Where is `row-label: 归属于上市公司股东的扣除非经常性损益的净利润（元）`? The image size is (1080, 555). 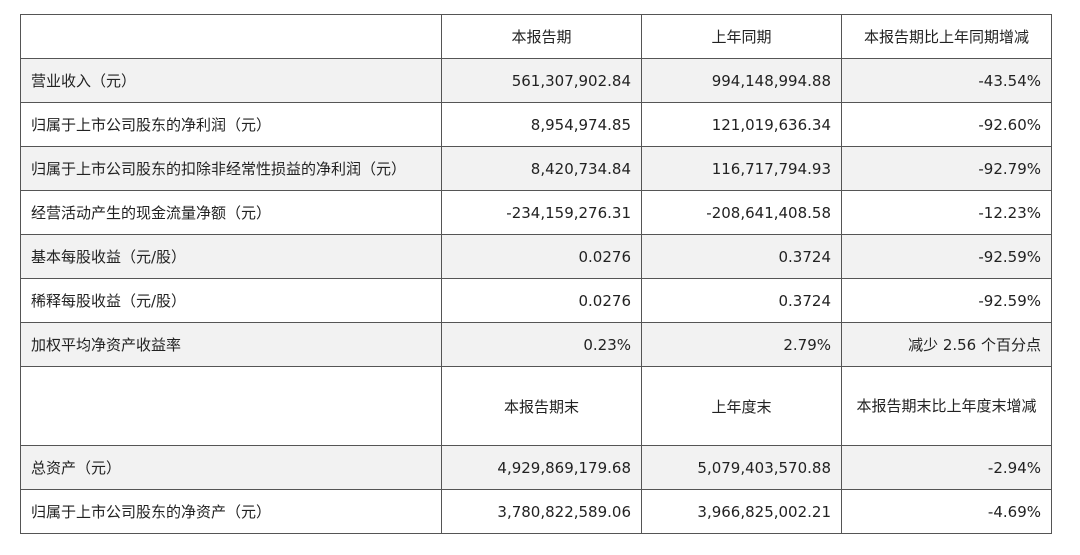
row-label: 归属于上市公司股东的扣除非经常性损益的净利润（元） is located at coordinates (231, 168).